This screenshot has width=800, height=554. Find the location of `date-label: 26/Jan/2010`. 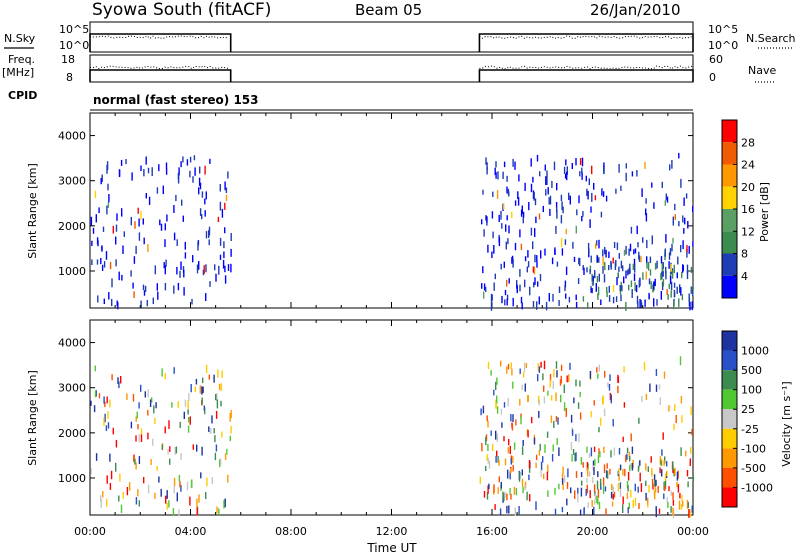

date-label: 26/Jan/2010 is located at coordinates (635, 10).